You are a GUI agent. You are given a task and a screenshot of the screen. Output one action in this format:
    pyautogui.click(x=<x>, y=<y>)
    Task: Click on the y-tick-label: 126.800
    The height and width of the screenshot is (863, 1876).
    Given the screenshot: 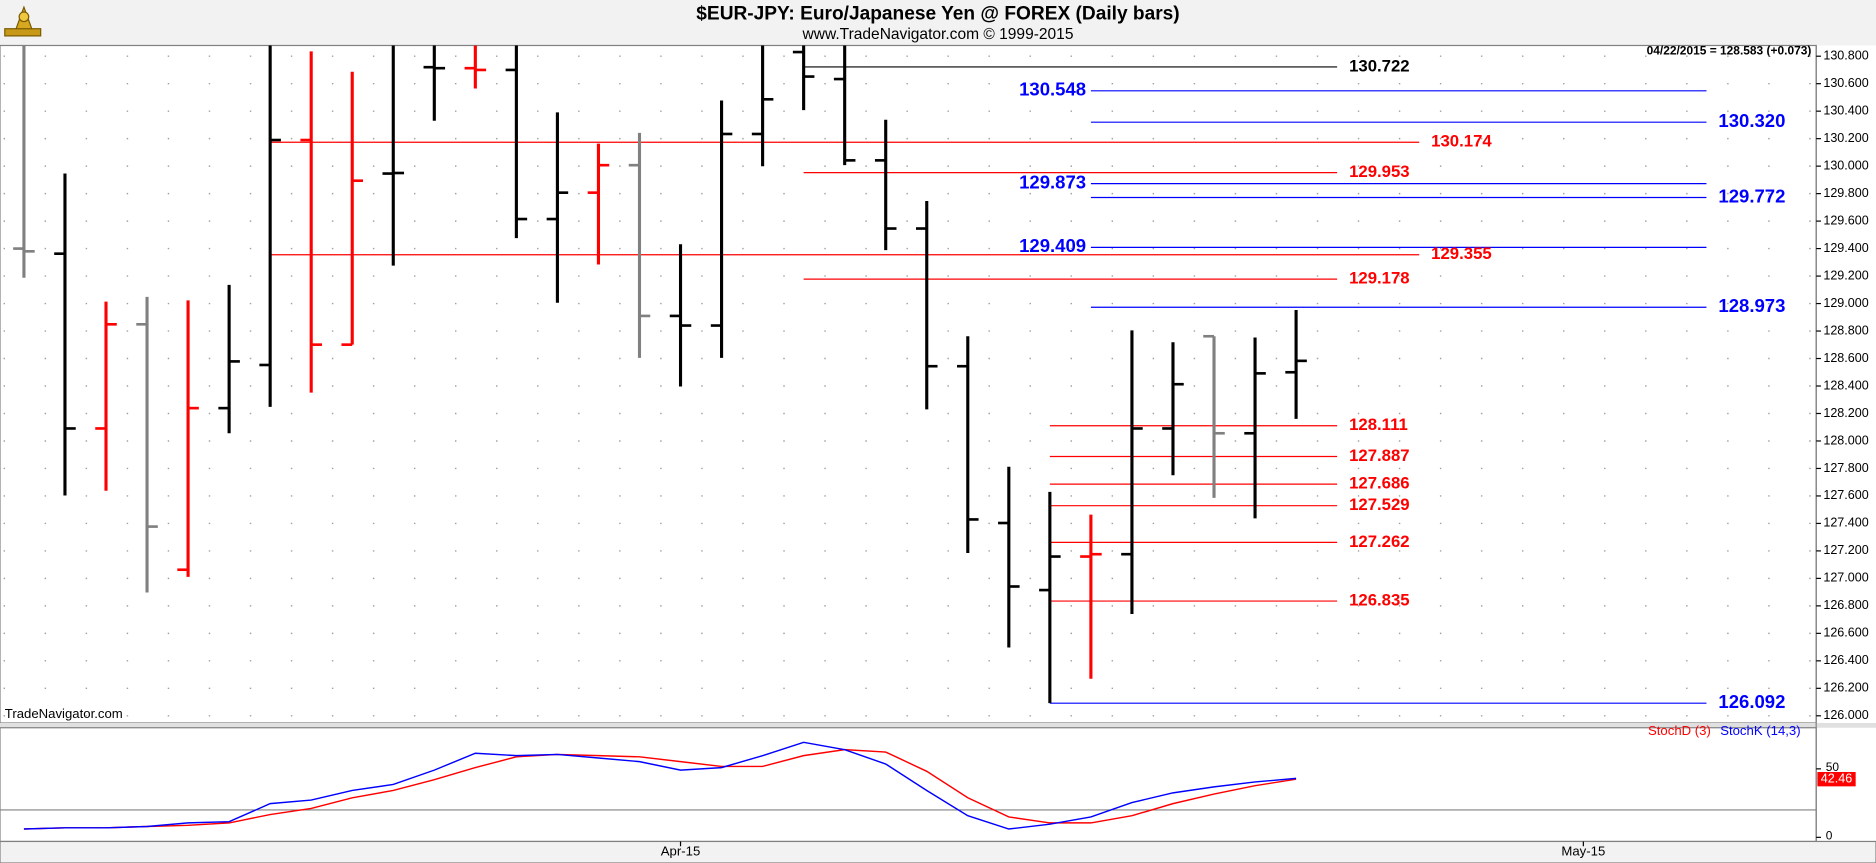 What is the action you would take?
    pyautogui.click(x=1845, y=605)
    